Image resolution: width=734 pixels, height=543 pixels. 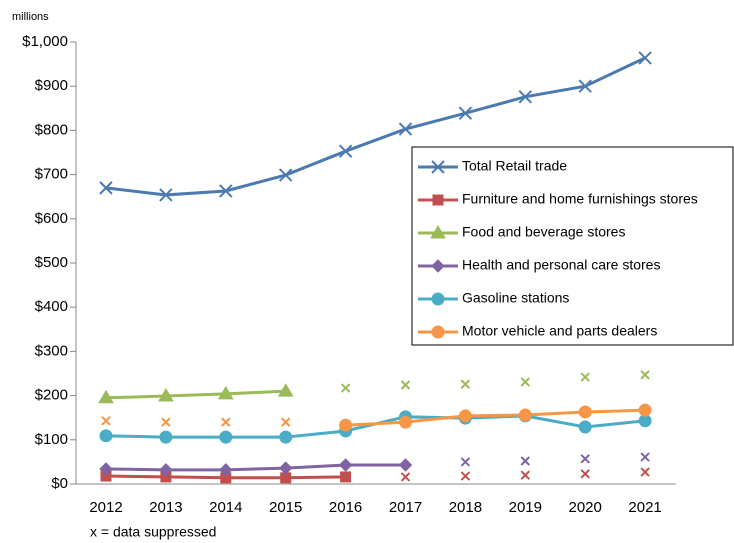 I want to click on y-tick-label: $100, so click(x=51, y=439).